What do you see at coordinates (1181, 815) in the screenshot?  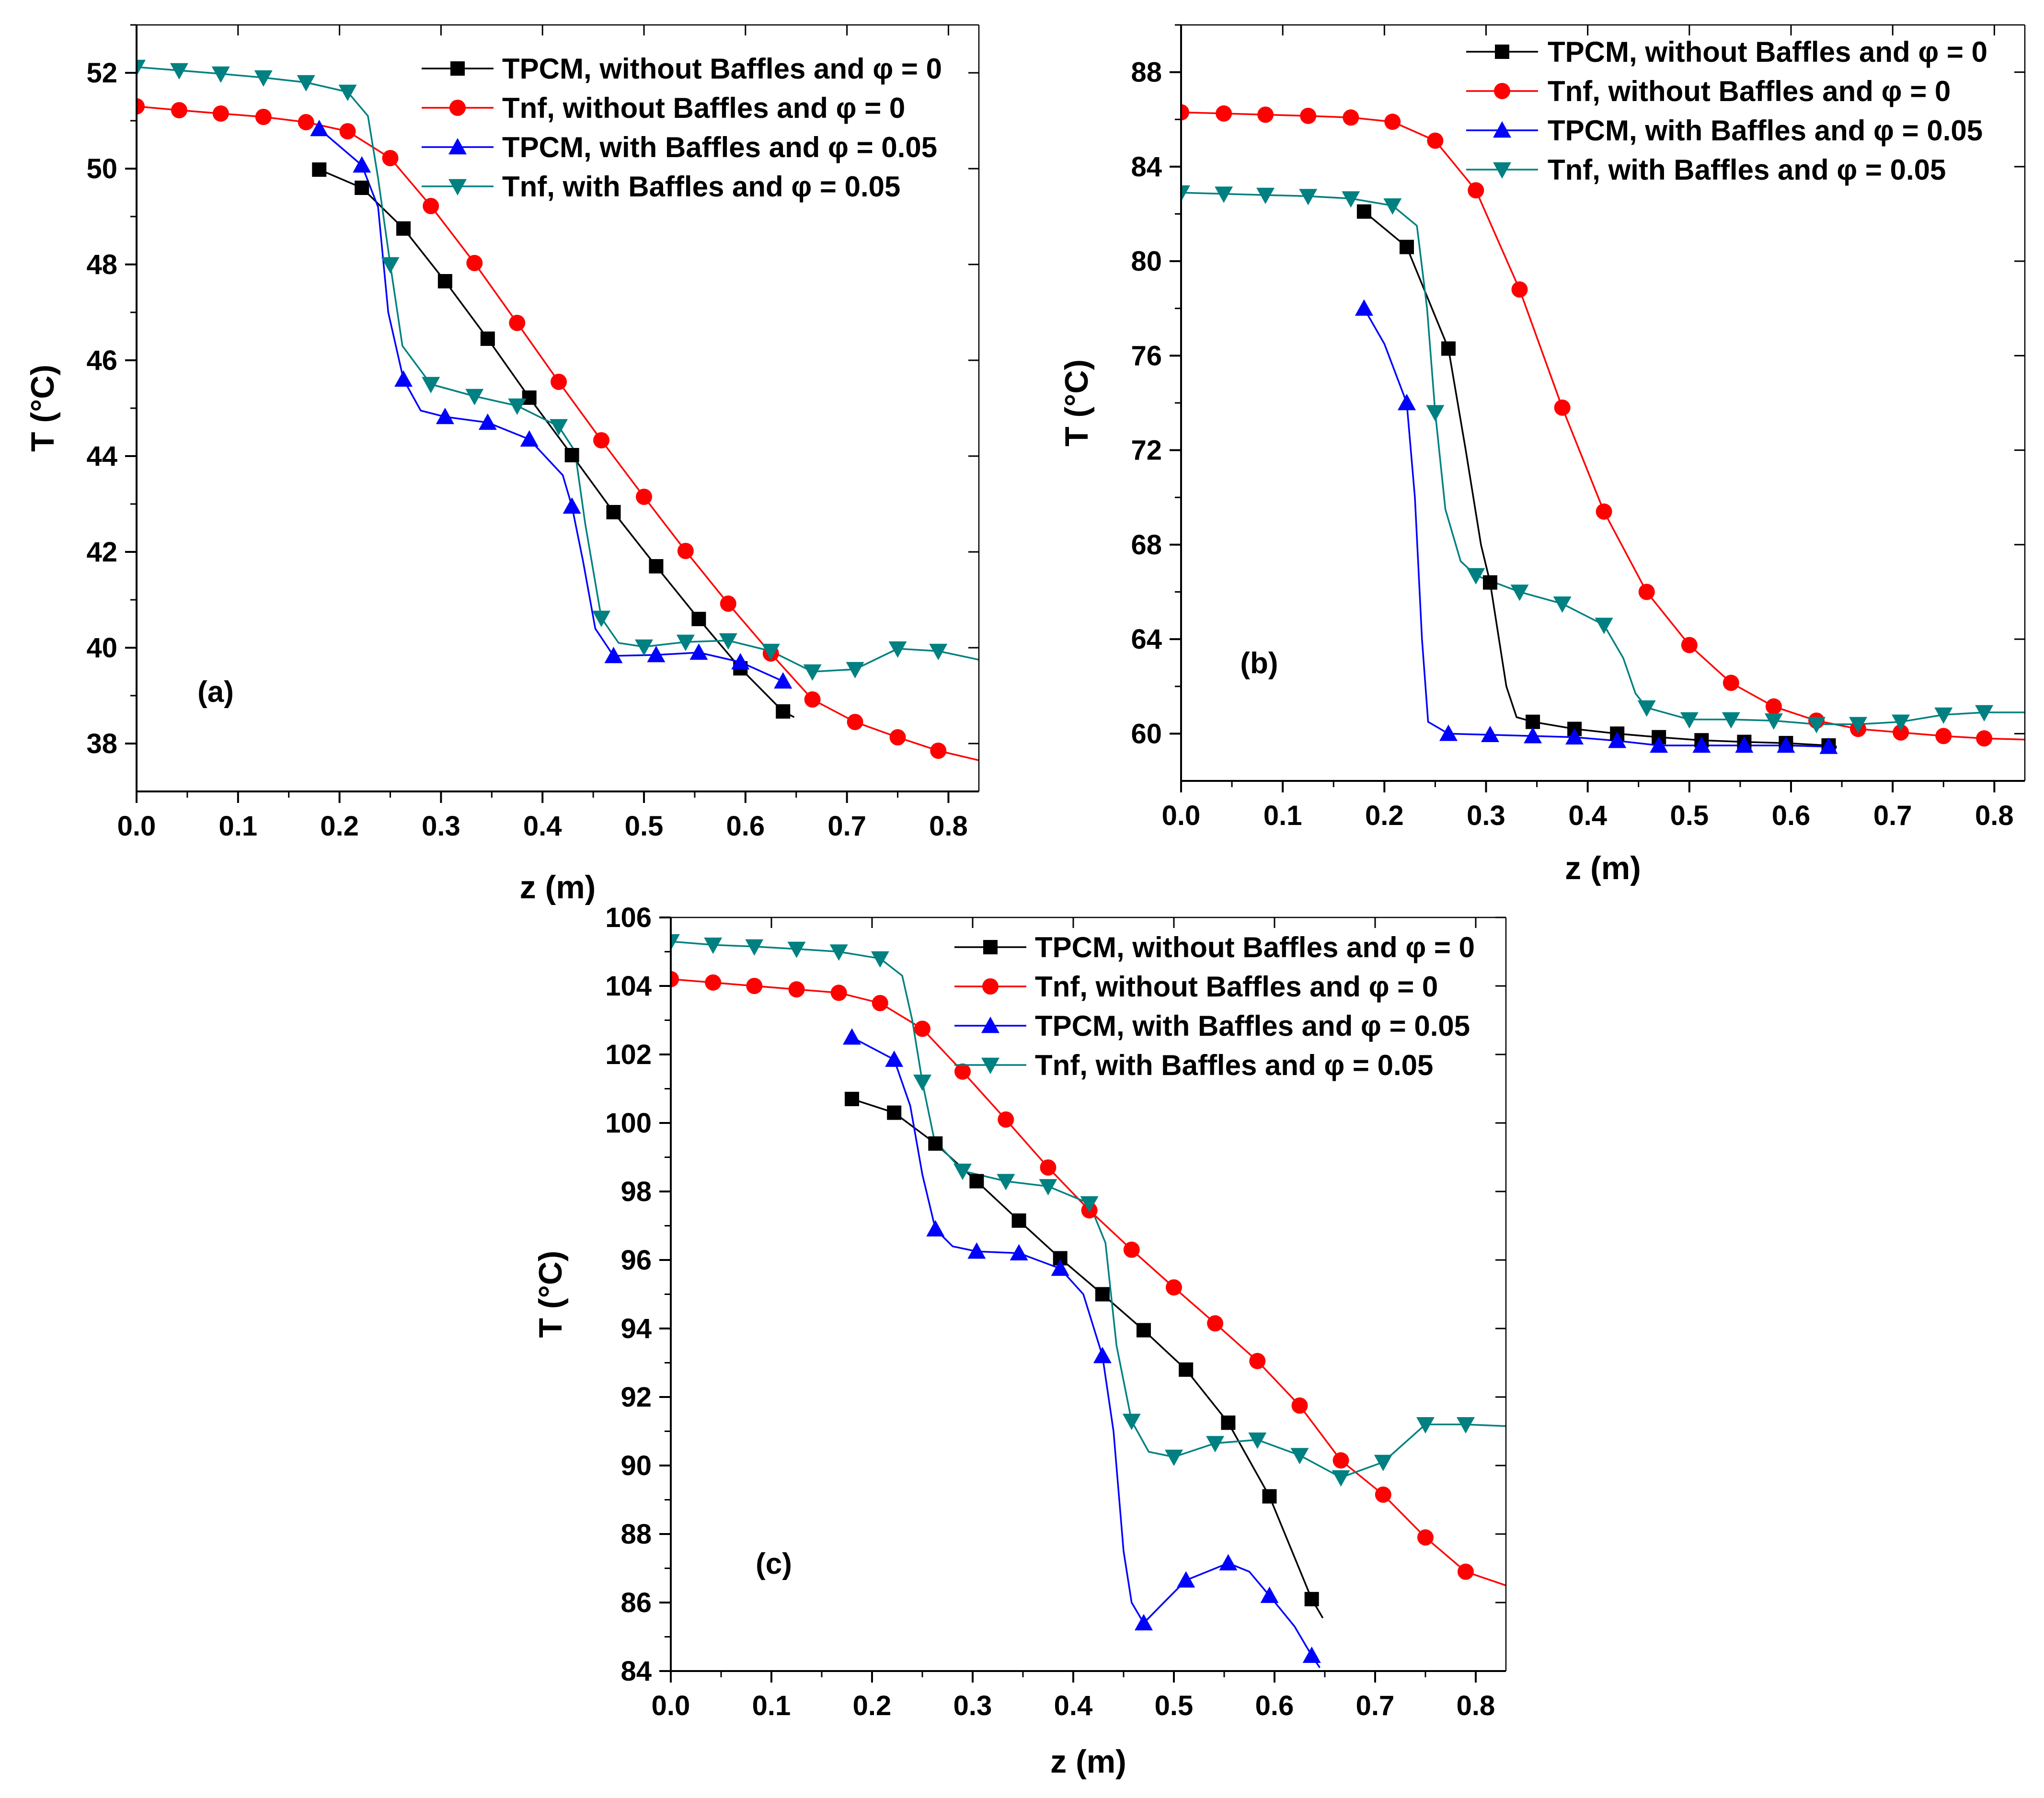 I see `x-tick-label: 0.0` at bounding box center [1181, 815].